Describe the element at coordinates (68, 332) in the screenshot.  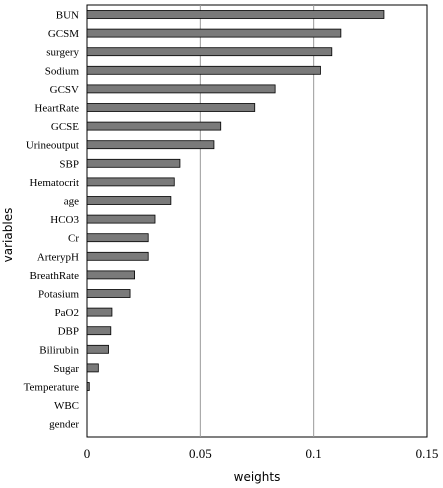
I see `category-label: DBP` at that location.